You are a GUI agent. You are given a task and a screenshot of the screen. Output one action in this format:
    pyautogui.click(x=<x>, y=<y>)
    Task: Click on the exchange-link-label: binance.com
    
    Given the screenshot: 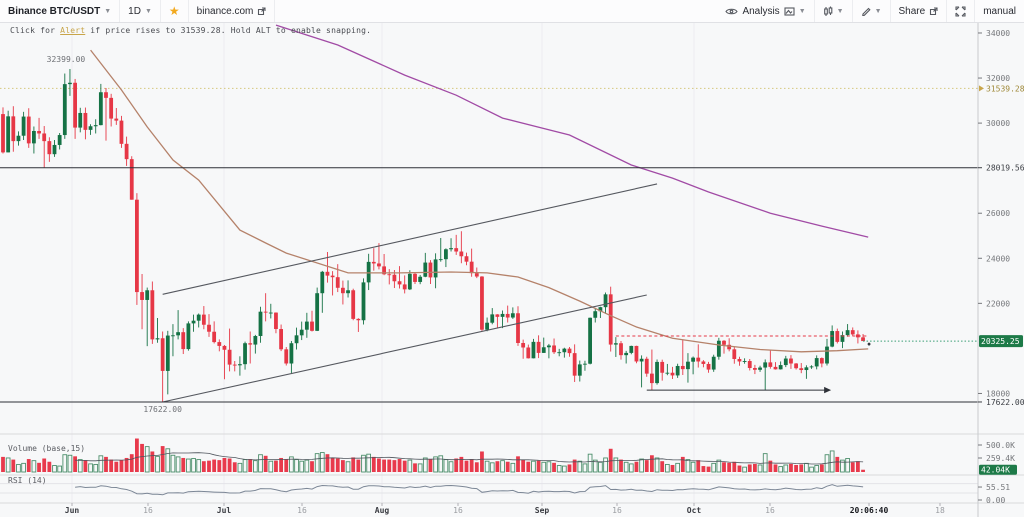 What is the action you would take?
    pyautogui.click(x=225, y=11)
    